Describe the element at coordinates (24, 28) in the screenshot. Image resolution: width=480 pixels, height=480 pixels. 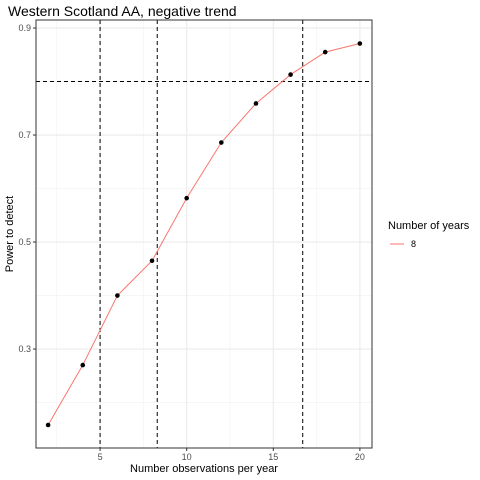
I see `y-tick-label: 0.9` at that location.